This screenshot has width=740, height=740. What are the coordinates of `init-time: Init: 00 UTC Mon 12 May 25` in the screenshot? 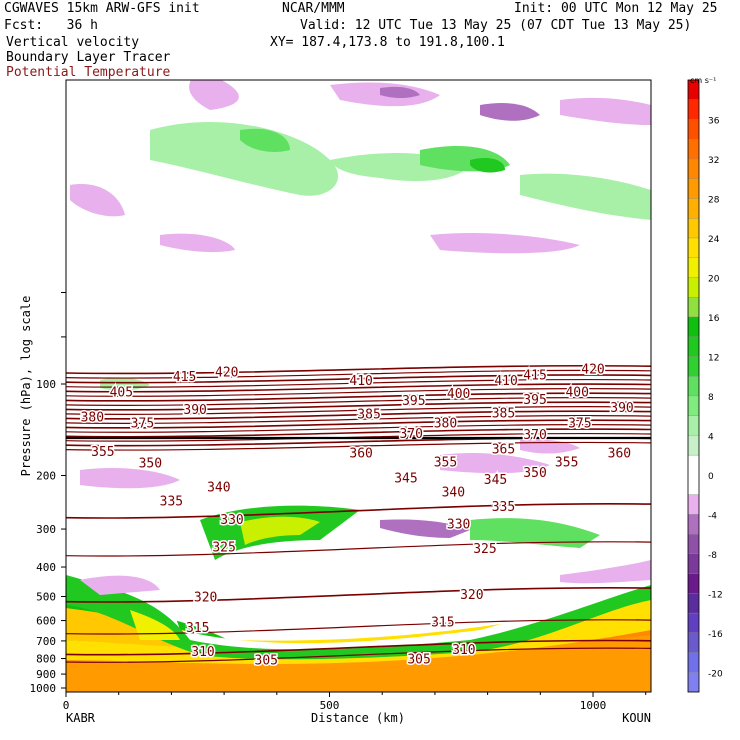 It's located at (616, 8).